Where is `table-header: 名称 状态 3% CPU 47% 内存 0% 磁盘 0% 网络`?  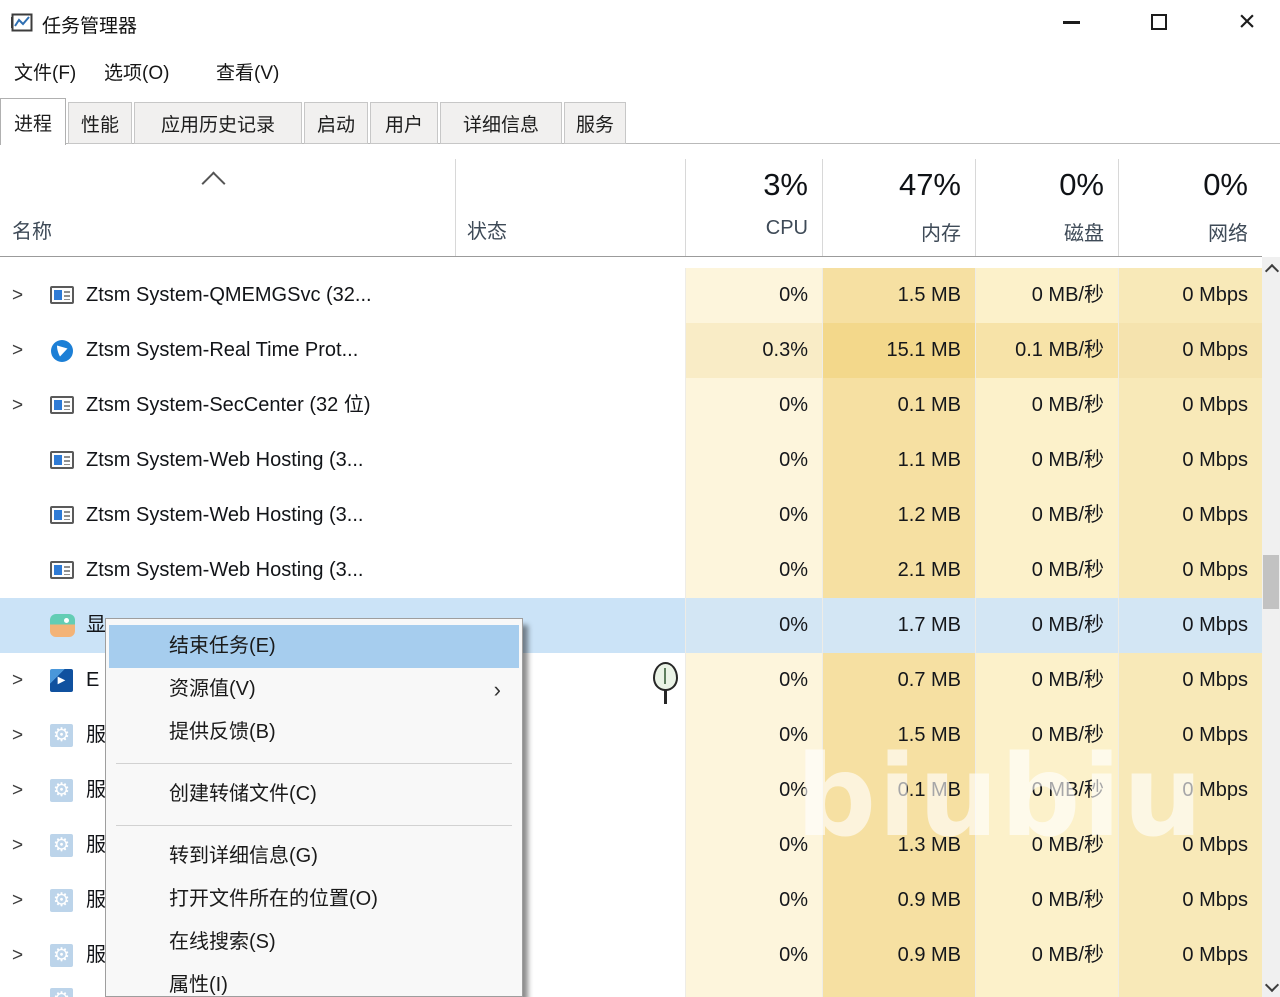
table-header: 名称 状态 3% CPU 47% 内存 0% 磁盘 0% 网络 is located at coordinates (631, 206).